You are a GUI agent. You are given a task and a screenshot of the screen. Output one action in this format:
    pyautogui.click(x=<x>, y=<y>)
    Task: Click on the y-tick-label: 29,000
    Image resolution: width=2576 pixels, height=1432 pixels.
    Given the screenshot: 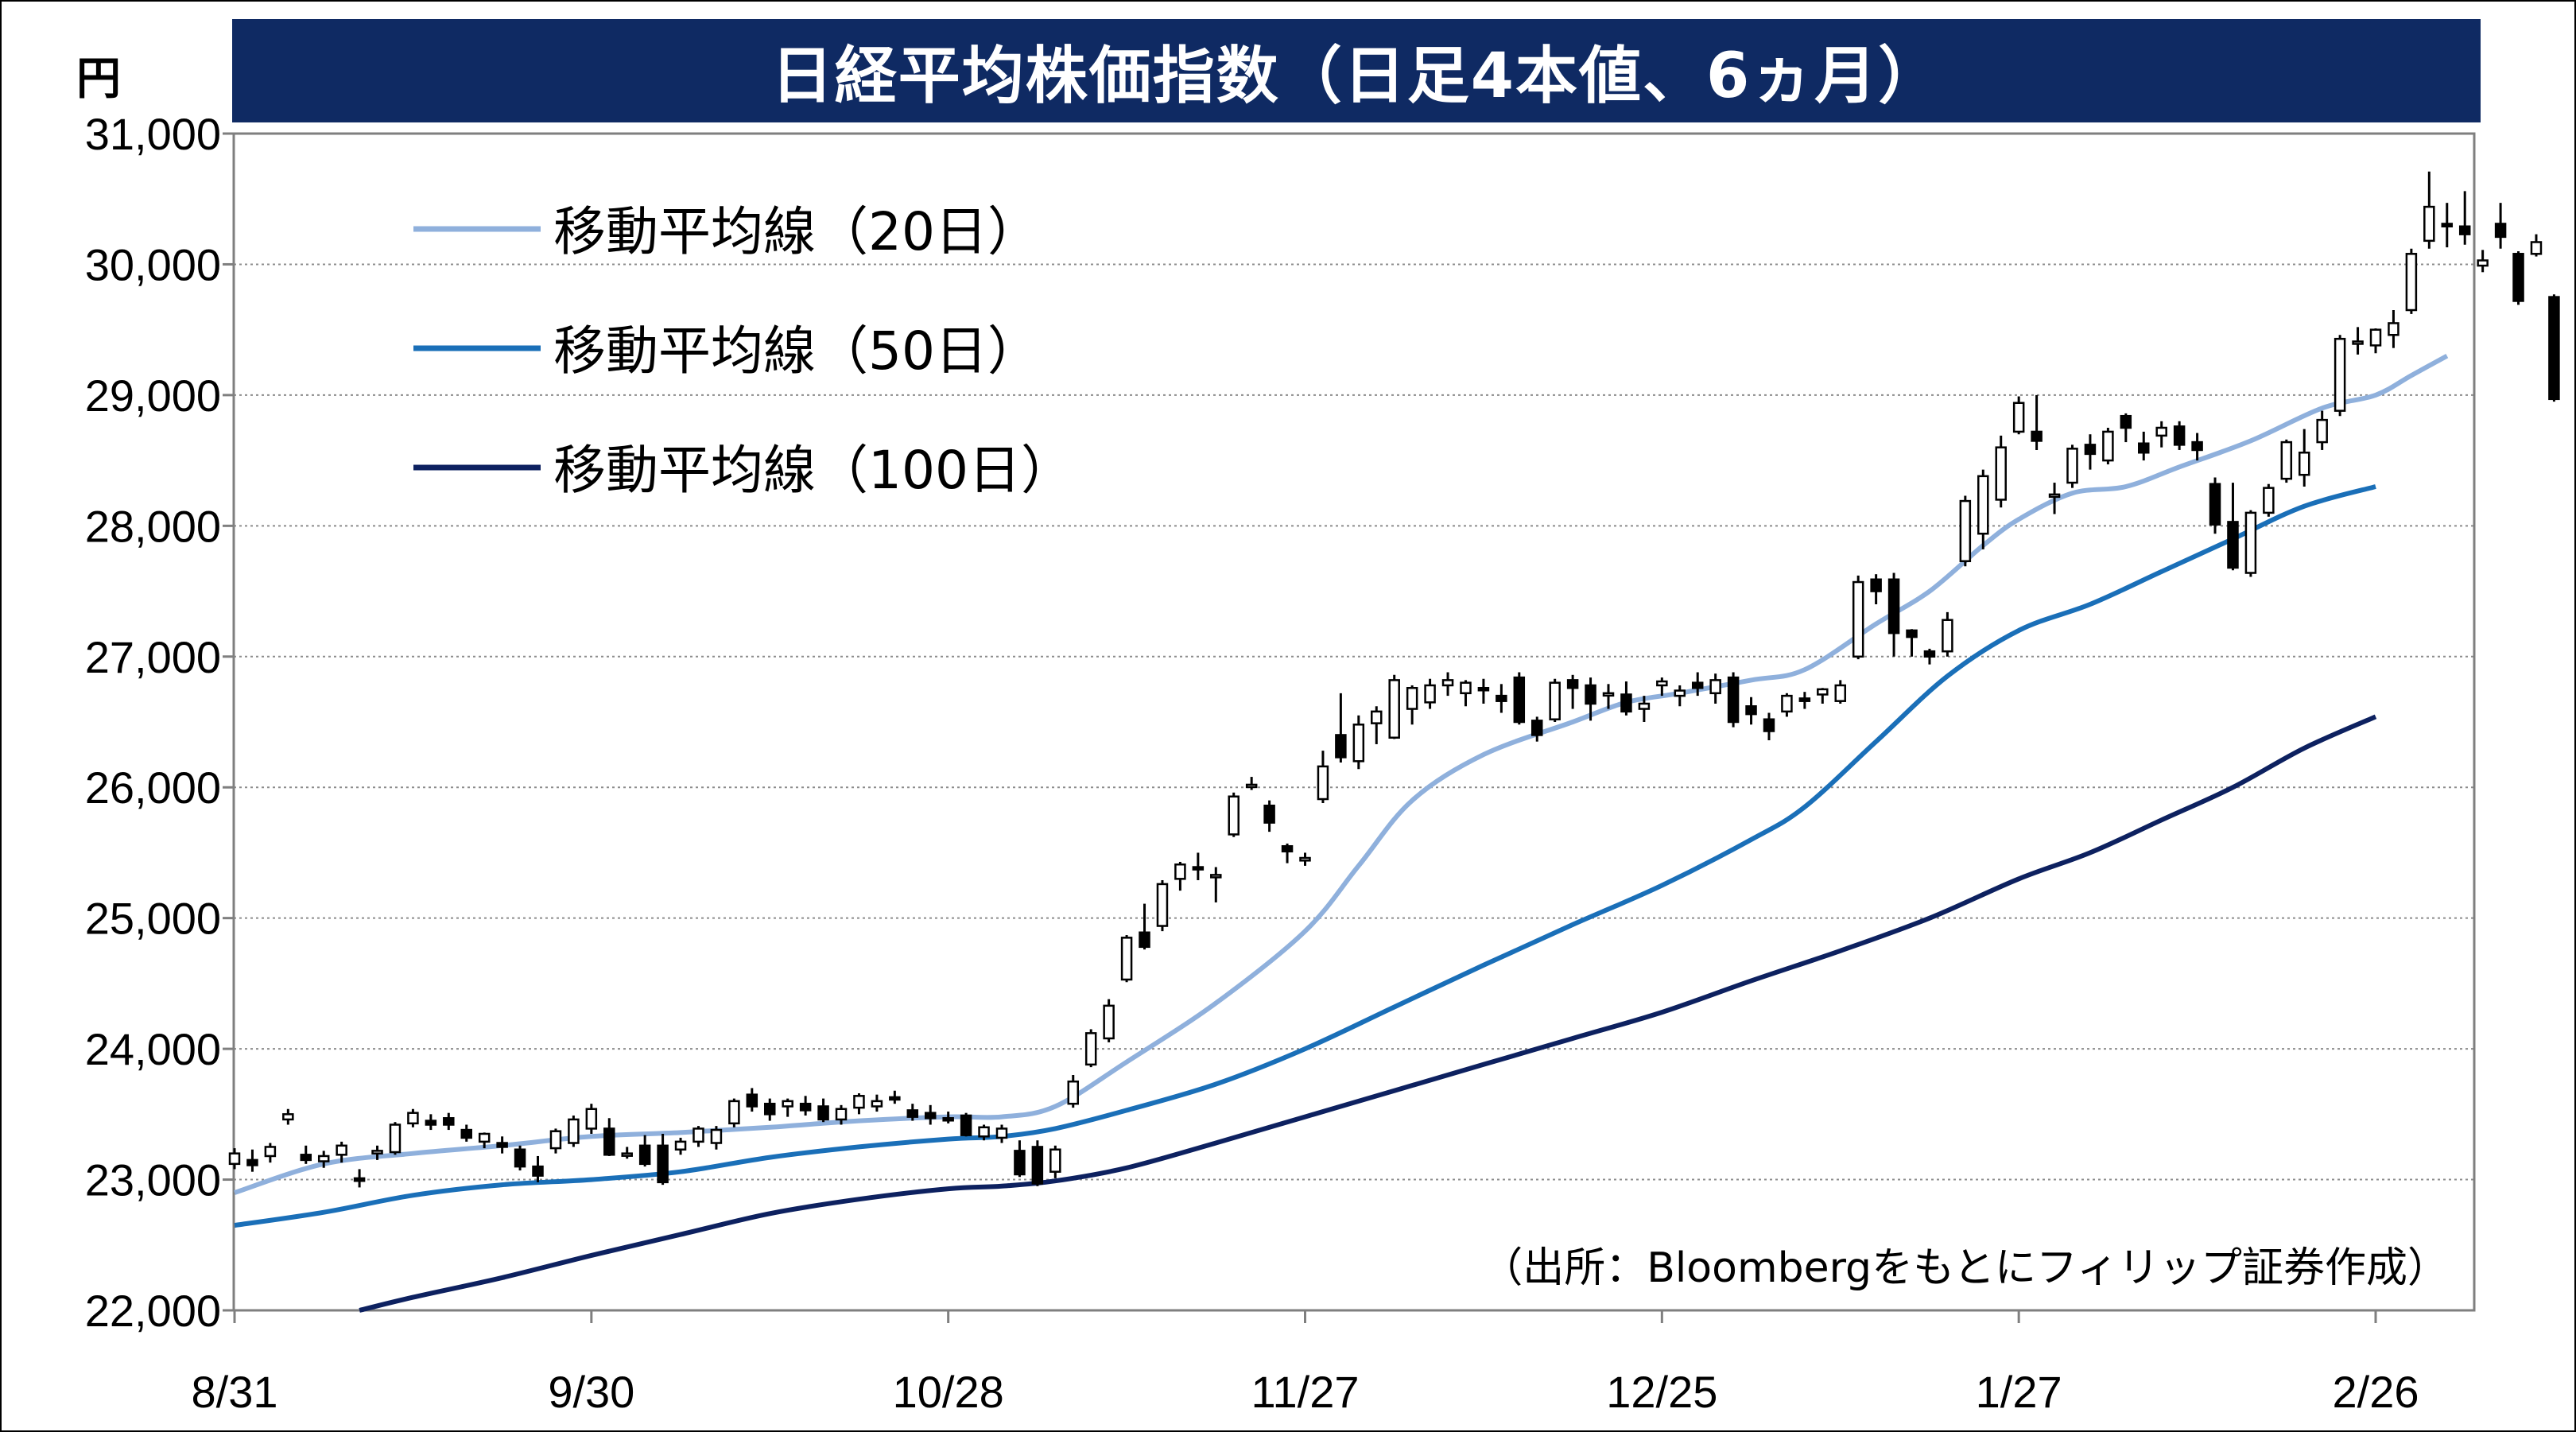 What is the action you would take?
    pyautogui.click(x=153, y=396)
    